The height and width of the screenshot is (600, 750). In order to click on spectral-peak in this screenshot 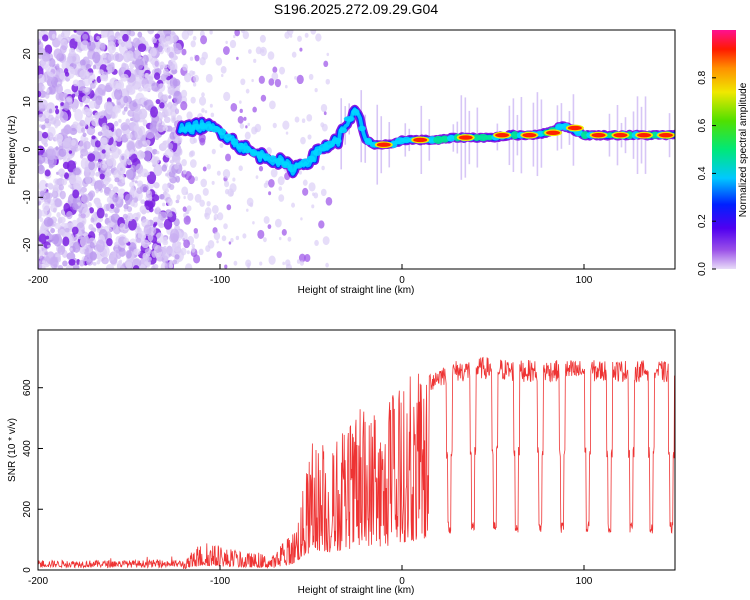, I will do `click(644, 135)`.